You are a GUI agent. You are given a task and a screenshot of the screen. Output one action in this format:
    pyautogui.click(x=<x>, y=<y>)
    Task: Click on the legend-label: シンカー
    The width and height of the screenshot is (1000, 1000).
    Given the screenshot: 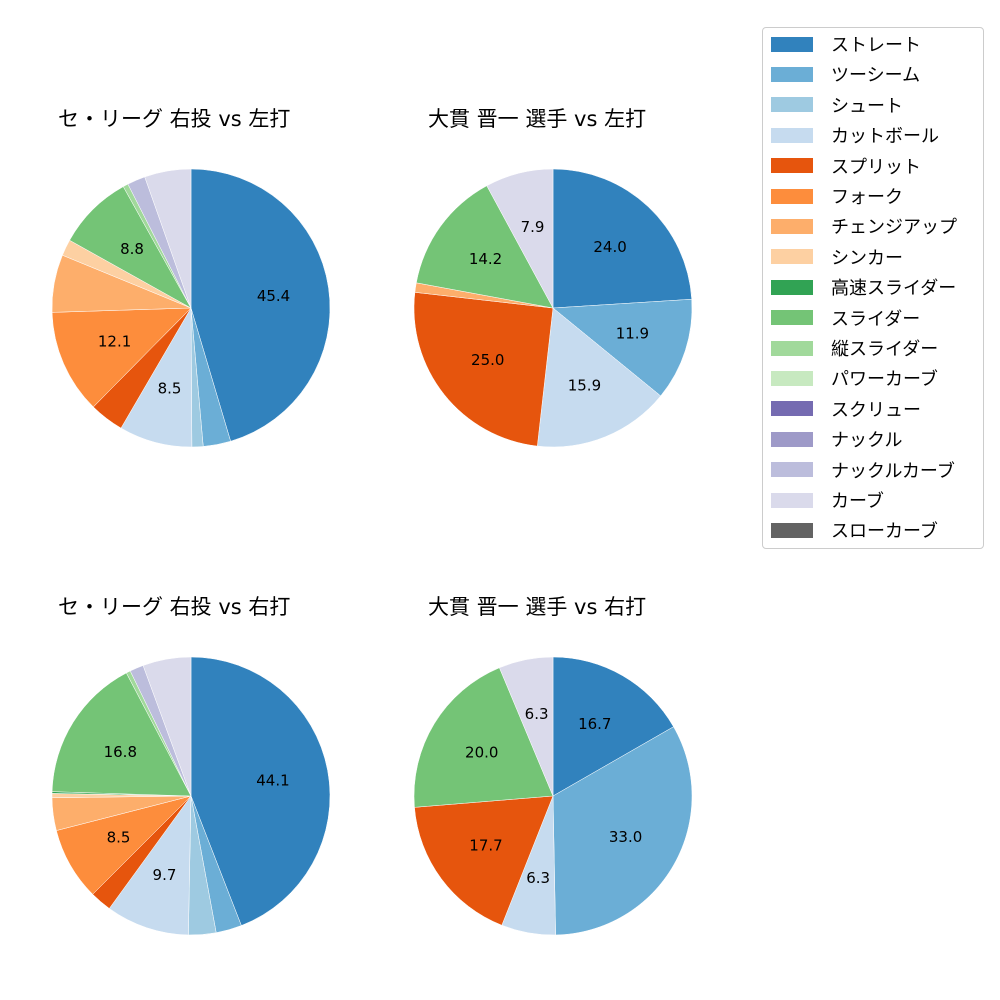 What is the action you would take?
    pyautogui.click(x=867, y=258)
    